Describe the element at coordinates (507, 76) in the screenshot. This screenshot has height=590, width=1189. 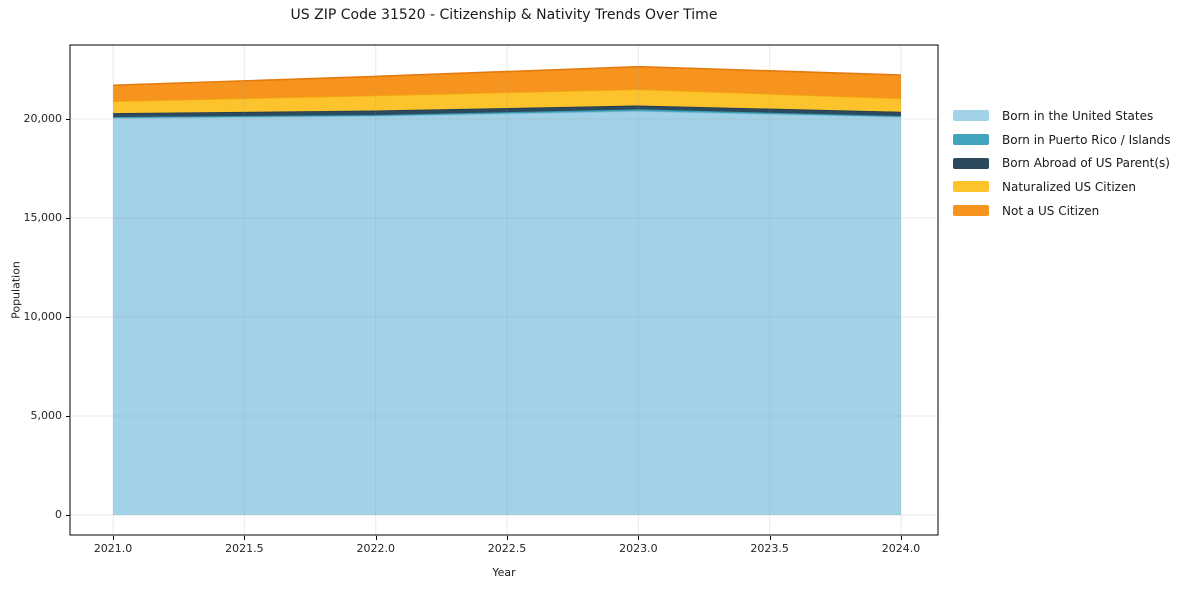
I see `boundary-line-not-a-us-citizen` at that location.